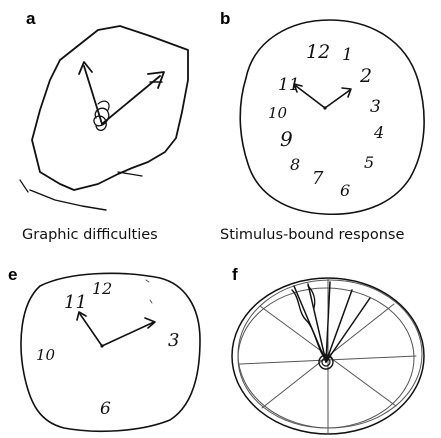 The width and height of the screenshot is (441, 438). I want to click on clock-number: 2, so click(365, 76).